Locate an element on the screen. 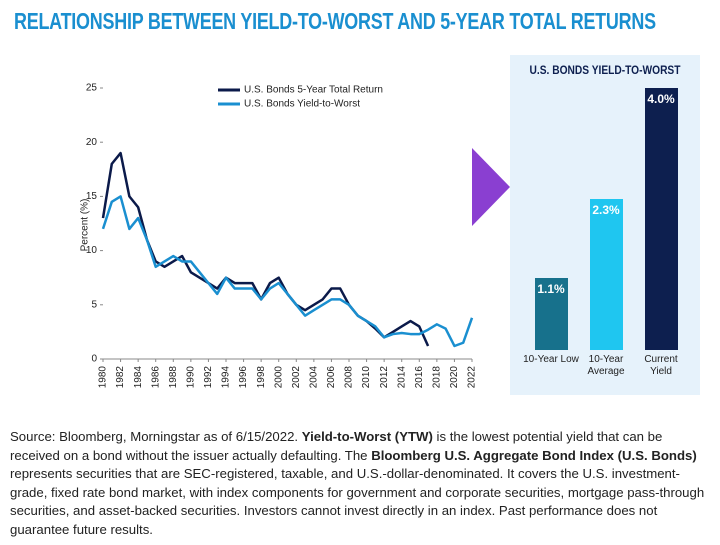 This screenshot has width=720, height=545. series-line is located at coordinates (287, 271).